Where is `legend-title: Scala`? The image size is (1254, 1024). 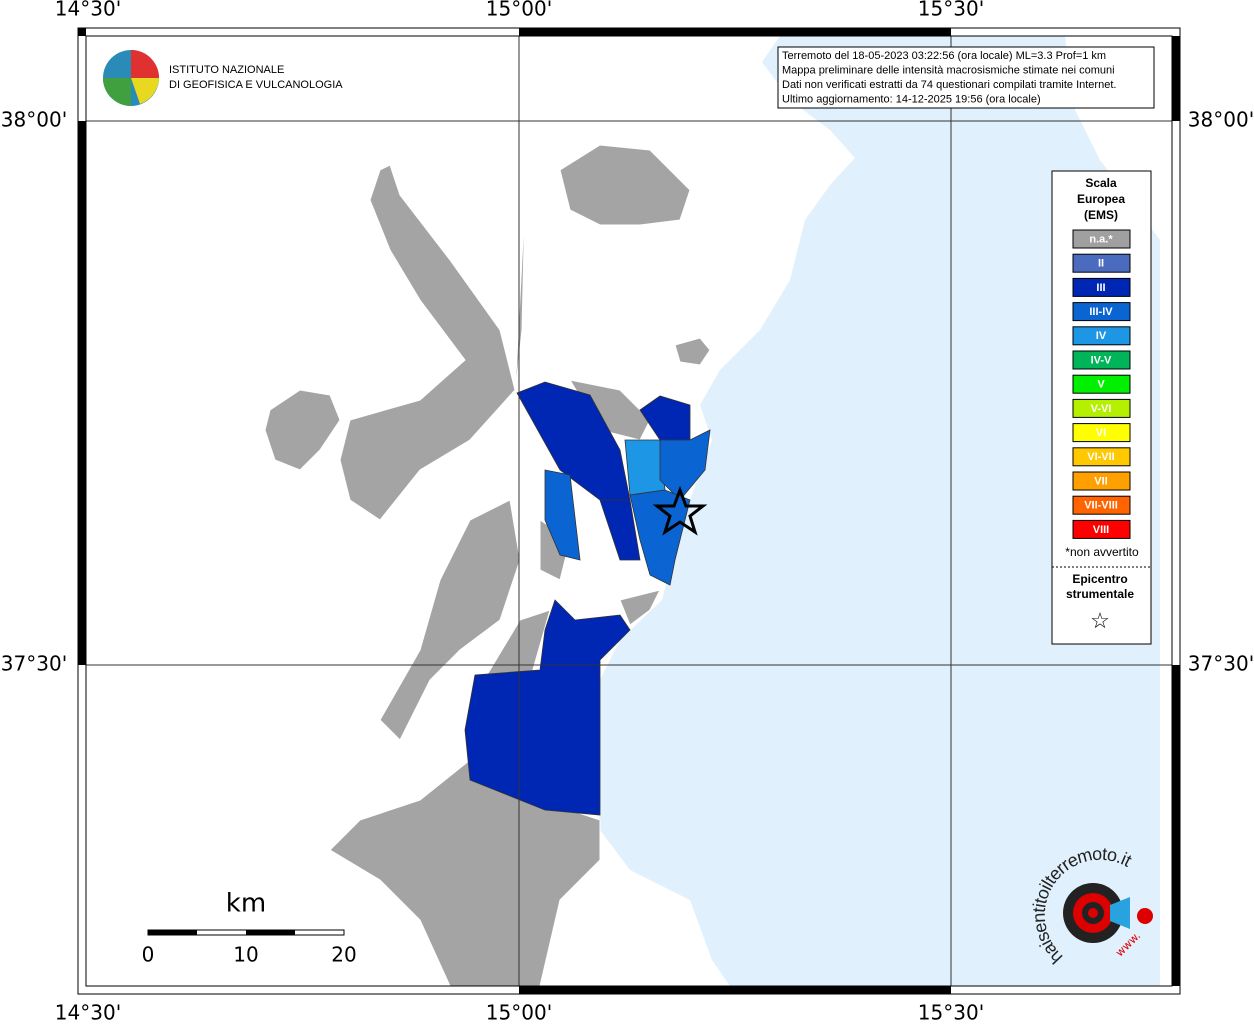 legend-title: Scala is located at coordinates (1101, 183).